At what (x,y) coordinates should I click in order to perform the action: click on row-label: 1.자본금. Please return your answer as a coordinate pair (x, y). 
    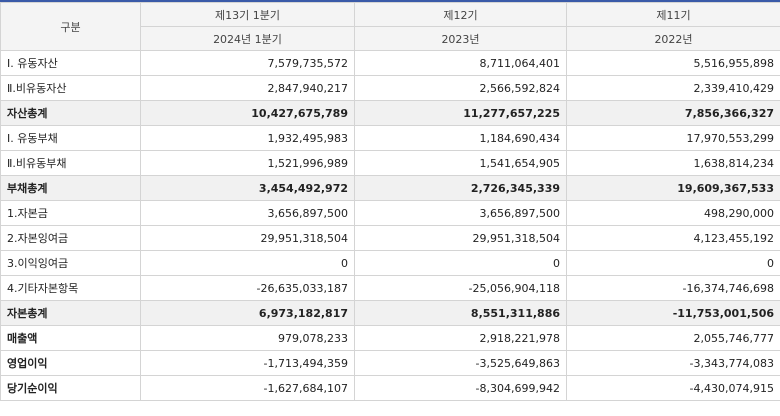
    Looking at the image, I should click on (70, 213).